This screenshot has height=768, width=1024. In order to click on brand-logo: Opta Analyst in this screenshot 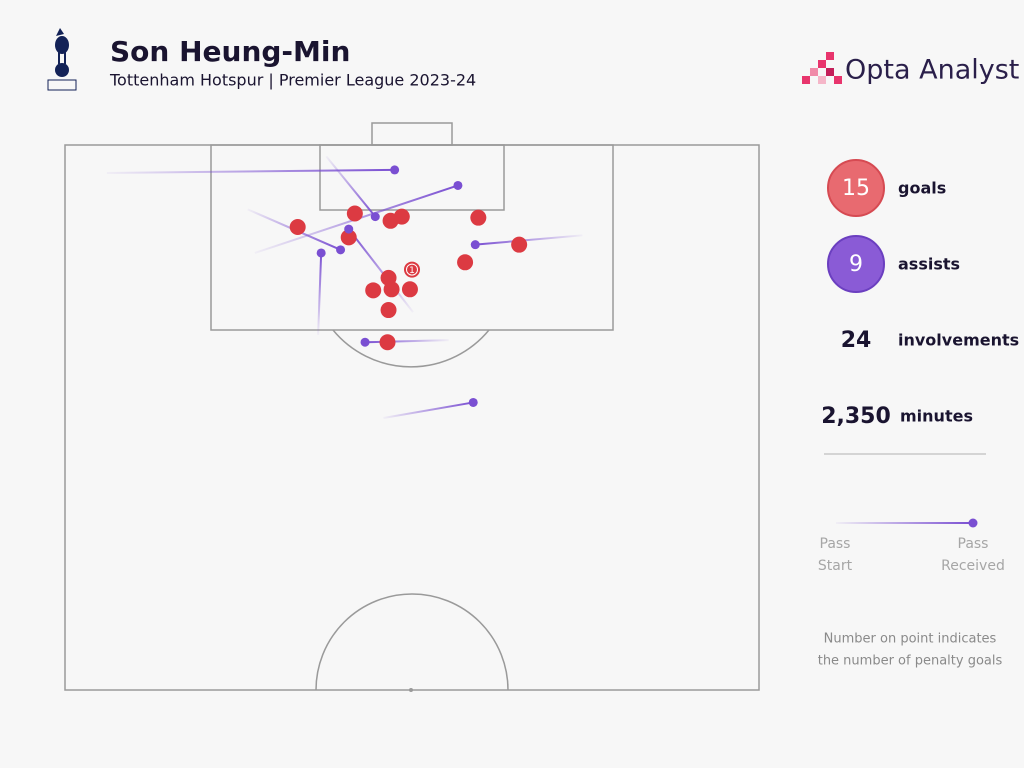, I will do `click(910, 69)`.